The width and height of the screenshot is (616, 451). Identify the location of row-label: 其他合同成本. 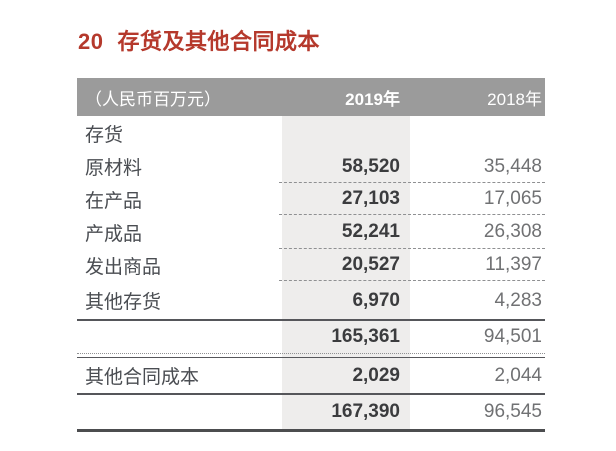
(142, 377).